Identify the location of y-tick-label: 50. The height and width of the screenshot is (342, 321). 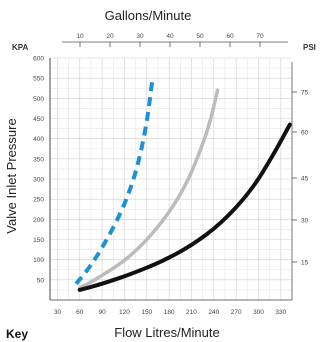
(41, 280).